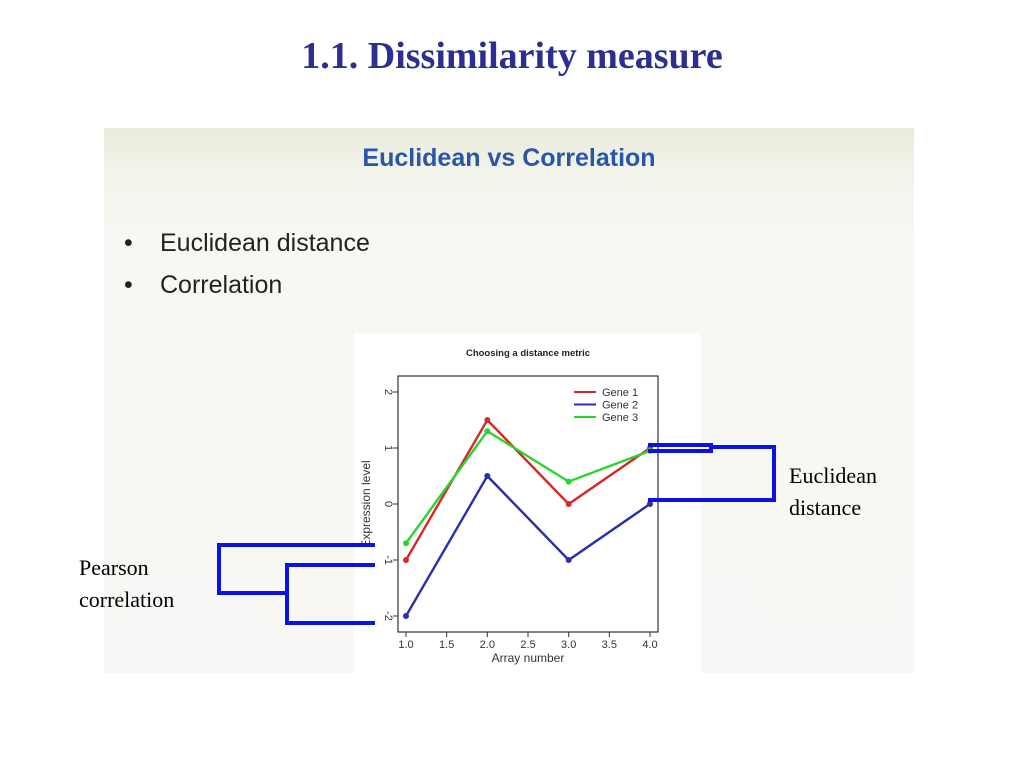 Image resolution: width=1024 pixels, height=768 pixels. Describe the element at coordinates (265, 243) in the screenshot. I see `bullet-text: Euclidean distance` at that location.